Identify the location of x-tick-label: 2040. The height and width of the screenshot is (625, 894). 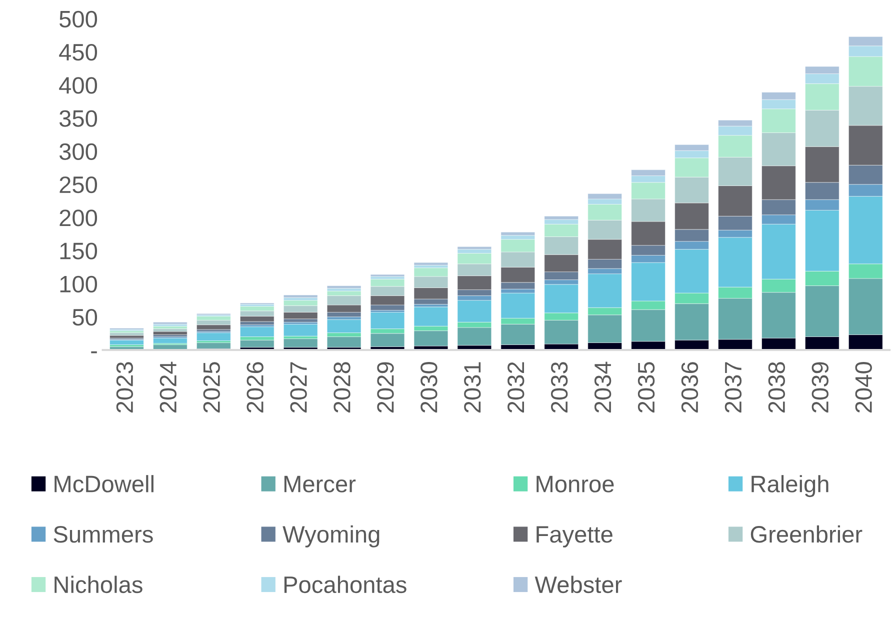
(863, 387).